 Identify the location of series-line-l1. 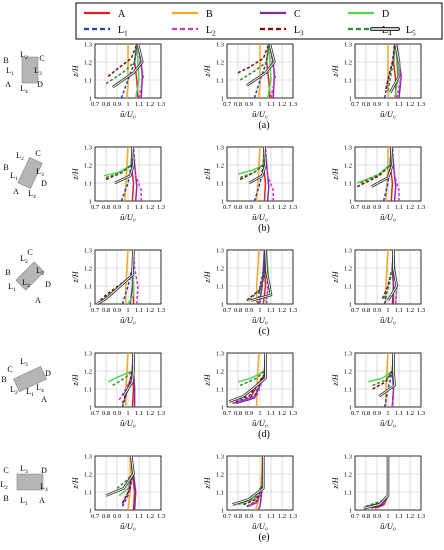
(251, 377).